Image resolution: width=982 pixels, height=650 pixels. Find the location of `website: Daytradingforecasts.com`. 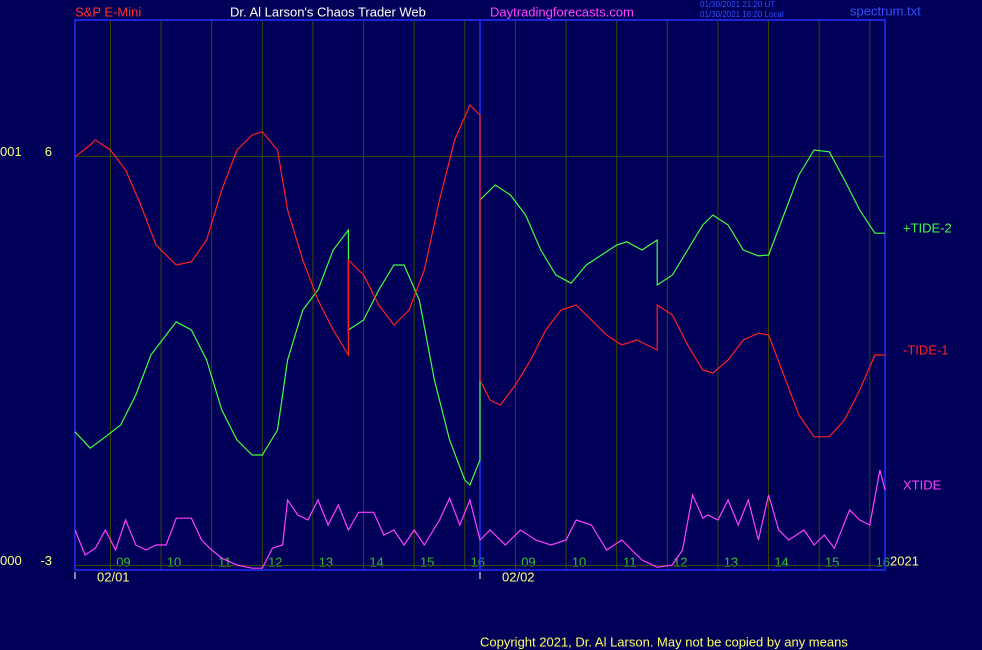

website: Daytradingforecasts.com is located at coordinates (562, 11).